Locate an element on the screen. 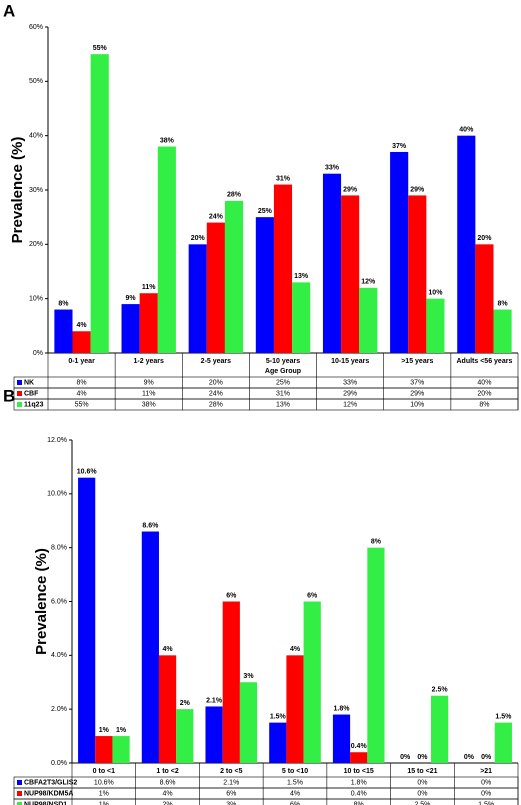 The height and width of the screenshot is (805, 521). y-axis-label: Prevalence (%) is located at coordinates (41, 601).